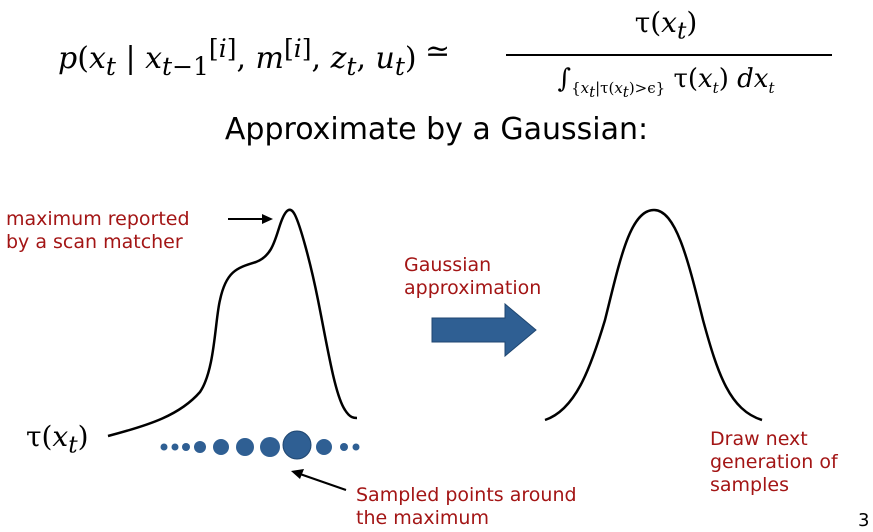  Describe the element at coordinates (267, 219) in the screenshot. I see `maximum-pointer-head` at that location.